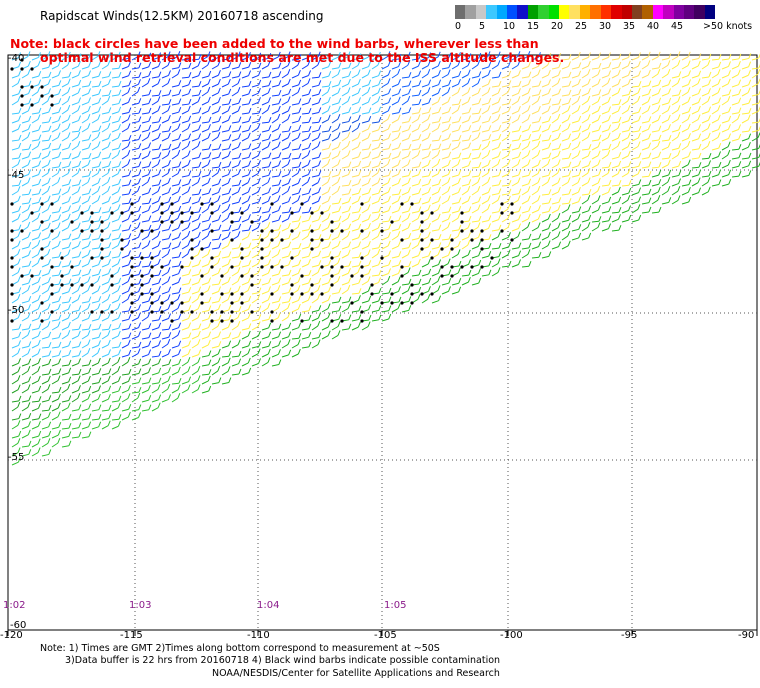 The width and height of the screenshot is (760, 688). I want to click on legend-swatch, so click(564, 12).